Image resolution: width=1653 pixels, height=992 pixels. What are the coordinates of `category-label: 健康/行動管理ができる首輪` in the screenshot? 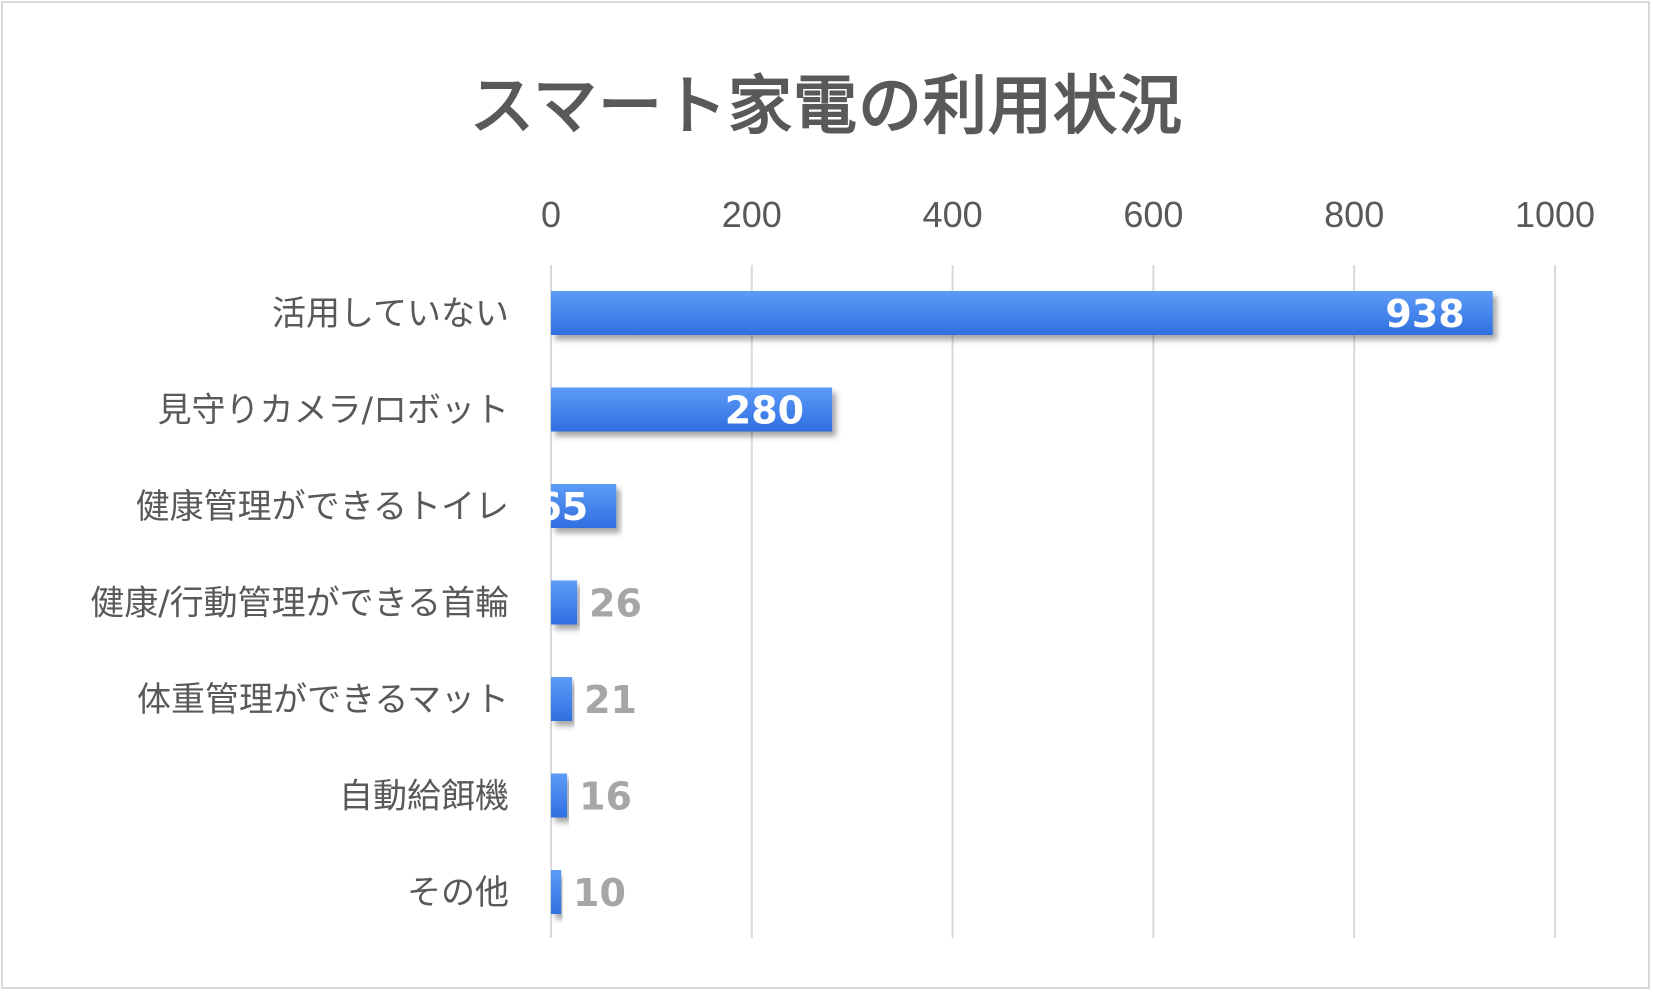 It's located at (299, 604).